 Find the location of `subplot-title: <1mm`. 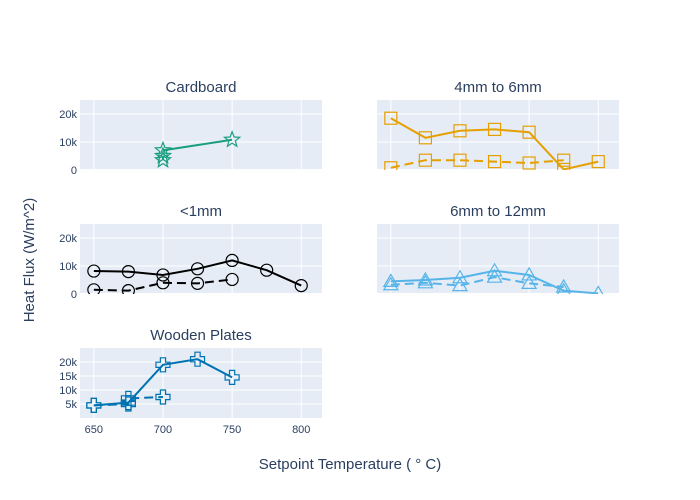

subplot-title: <1mm is located at coordinates (201, 211).